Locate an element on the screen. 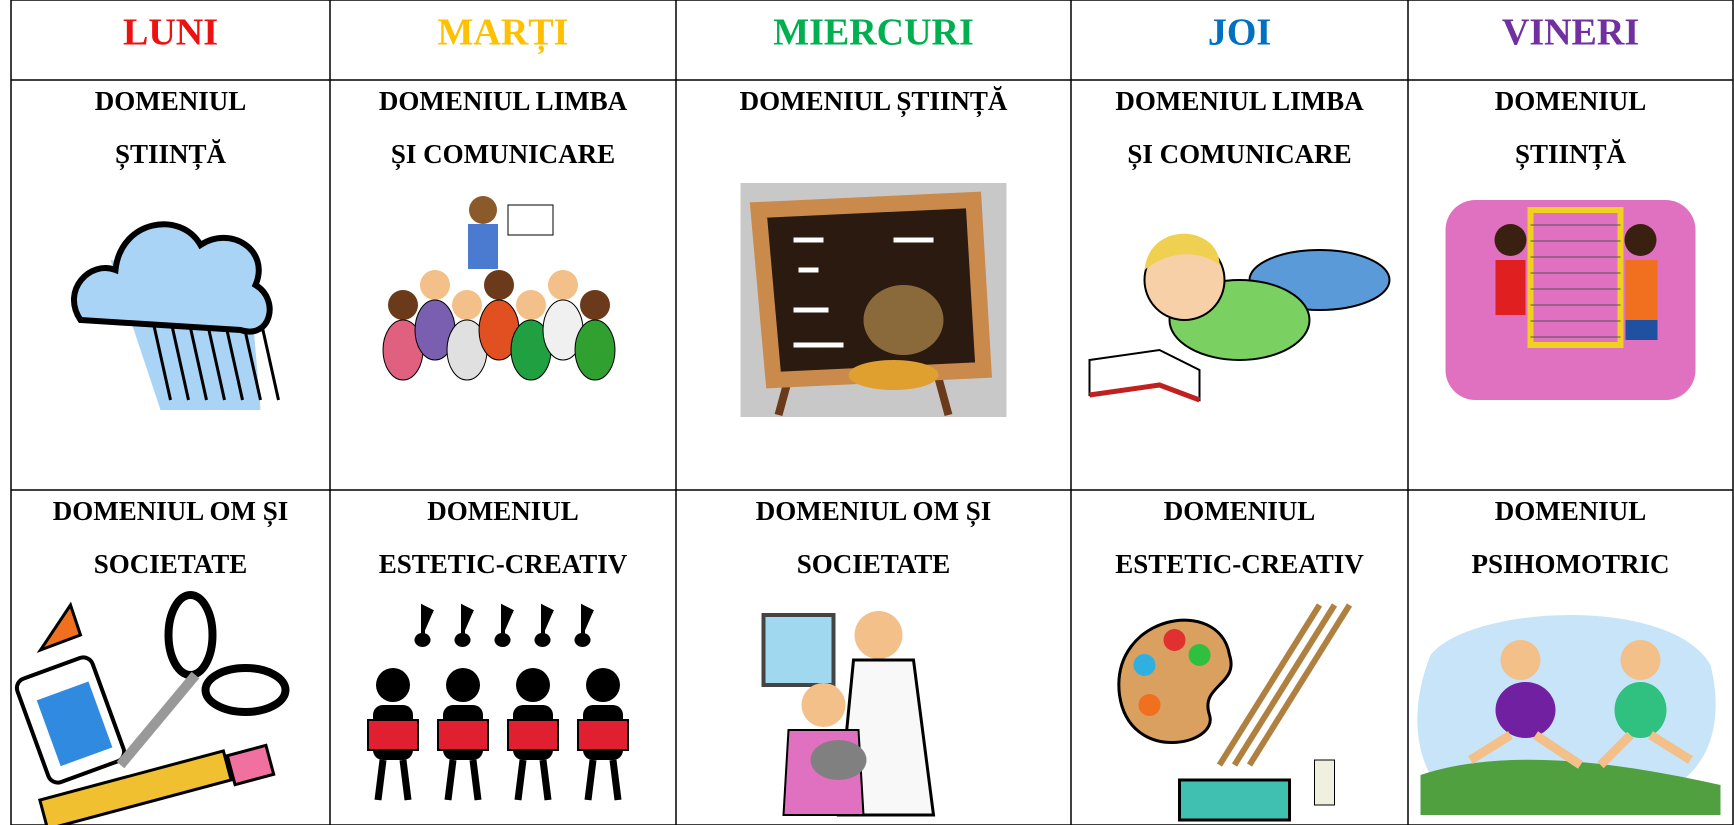  domain-label: DOMENIUL ȘTIINȚĂ is located at coordinates (874, 102).